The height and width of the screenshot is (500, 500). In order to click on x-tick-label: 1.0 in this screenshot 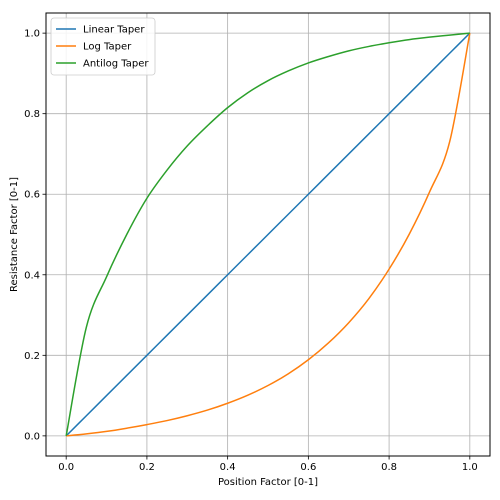, I will do `click(470, 467)`.